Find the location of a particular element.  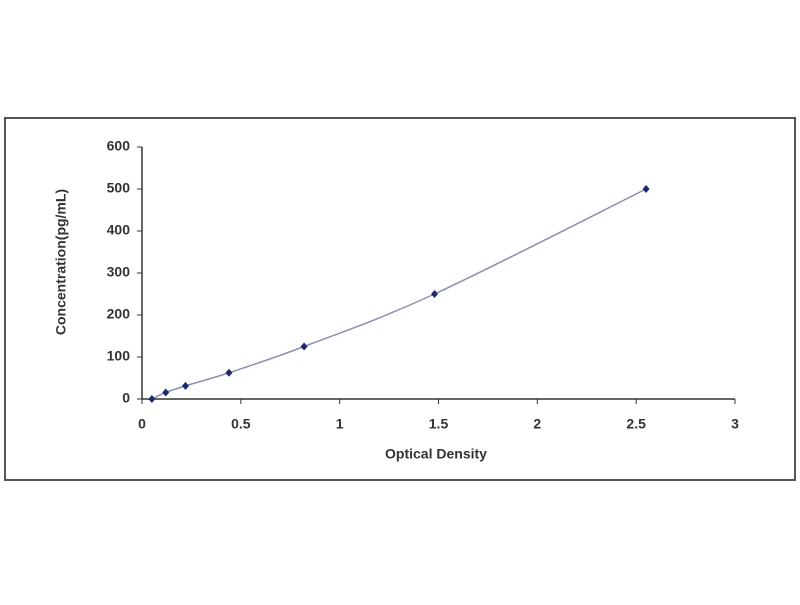

y-tick-label: 100 is located at coordinates (119, 356).